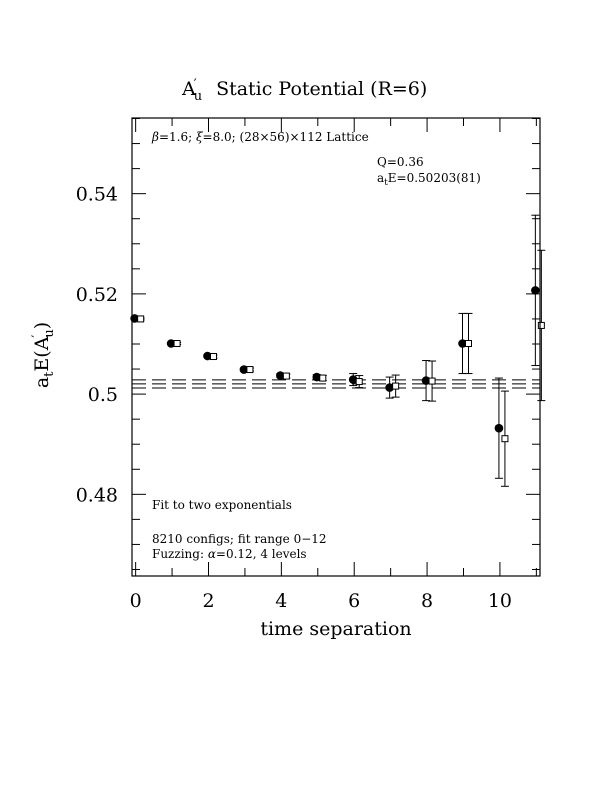  What do you see at coordinates (136, 601) in the screenshot?
I see `x-tick-label: 0` at bounding box center [136, 601].